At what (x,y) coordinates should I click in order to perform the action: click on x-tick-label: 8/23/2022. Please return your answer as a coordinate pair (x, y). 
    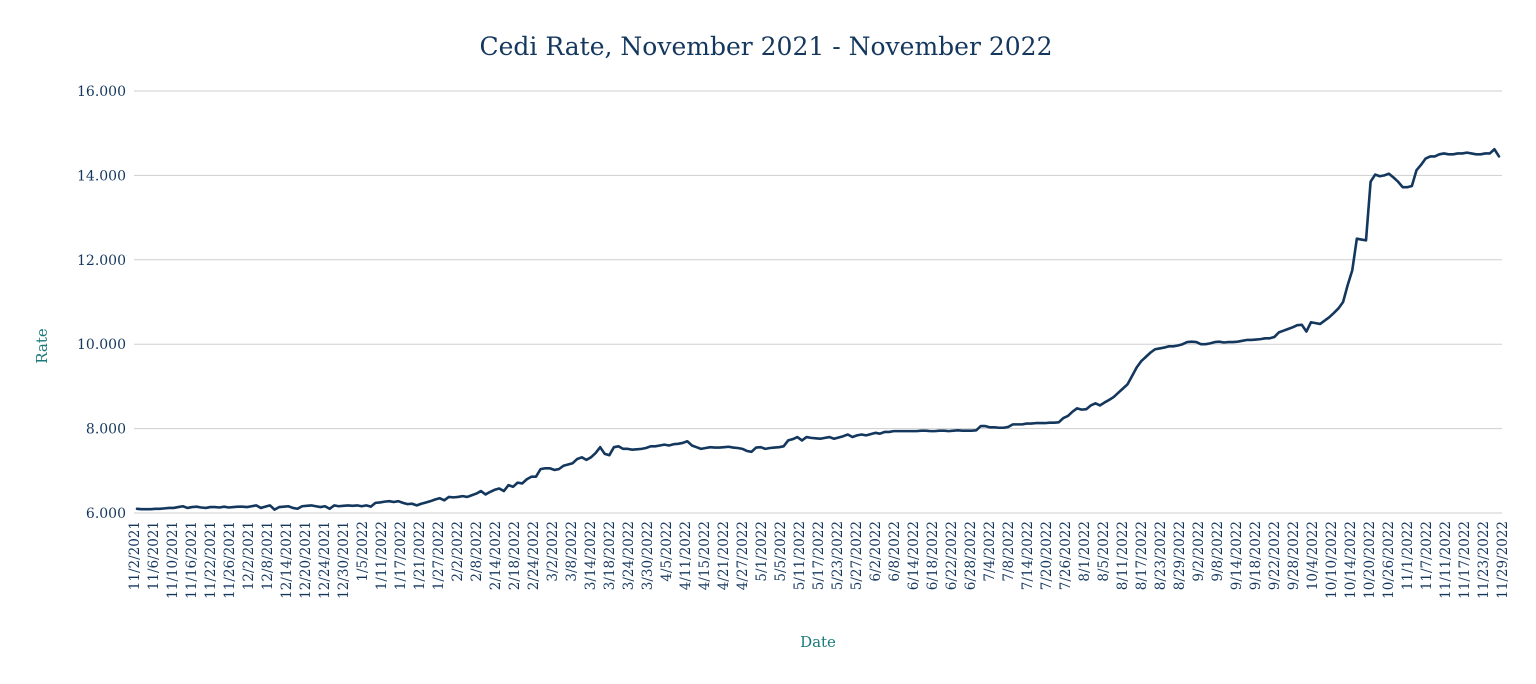
    Looking at the image, I should click on (1161, 555).